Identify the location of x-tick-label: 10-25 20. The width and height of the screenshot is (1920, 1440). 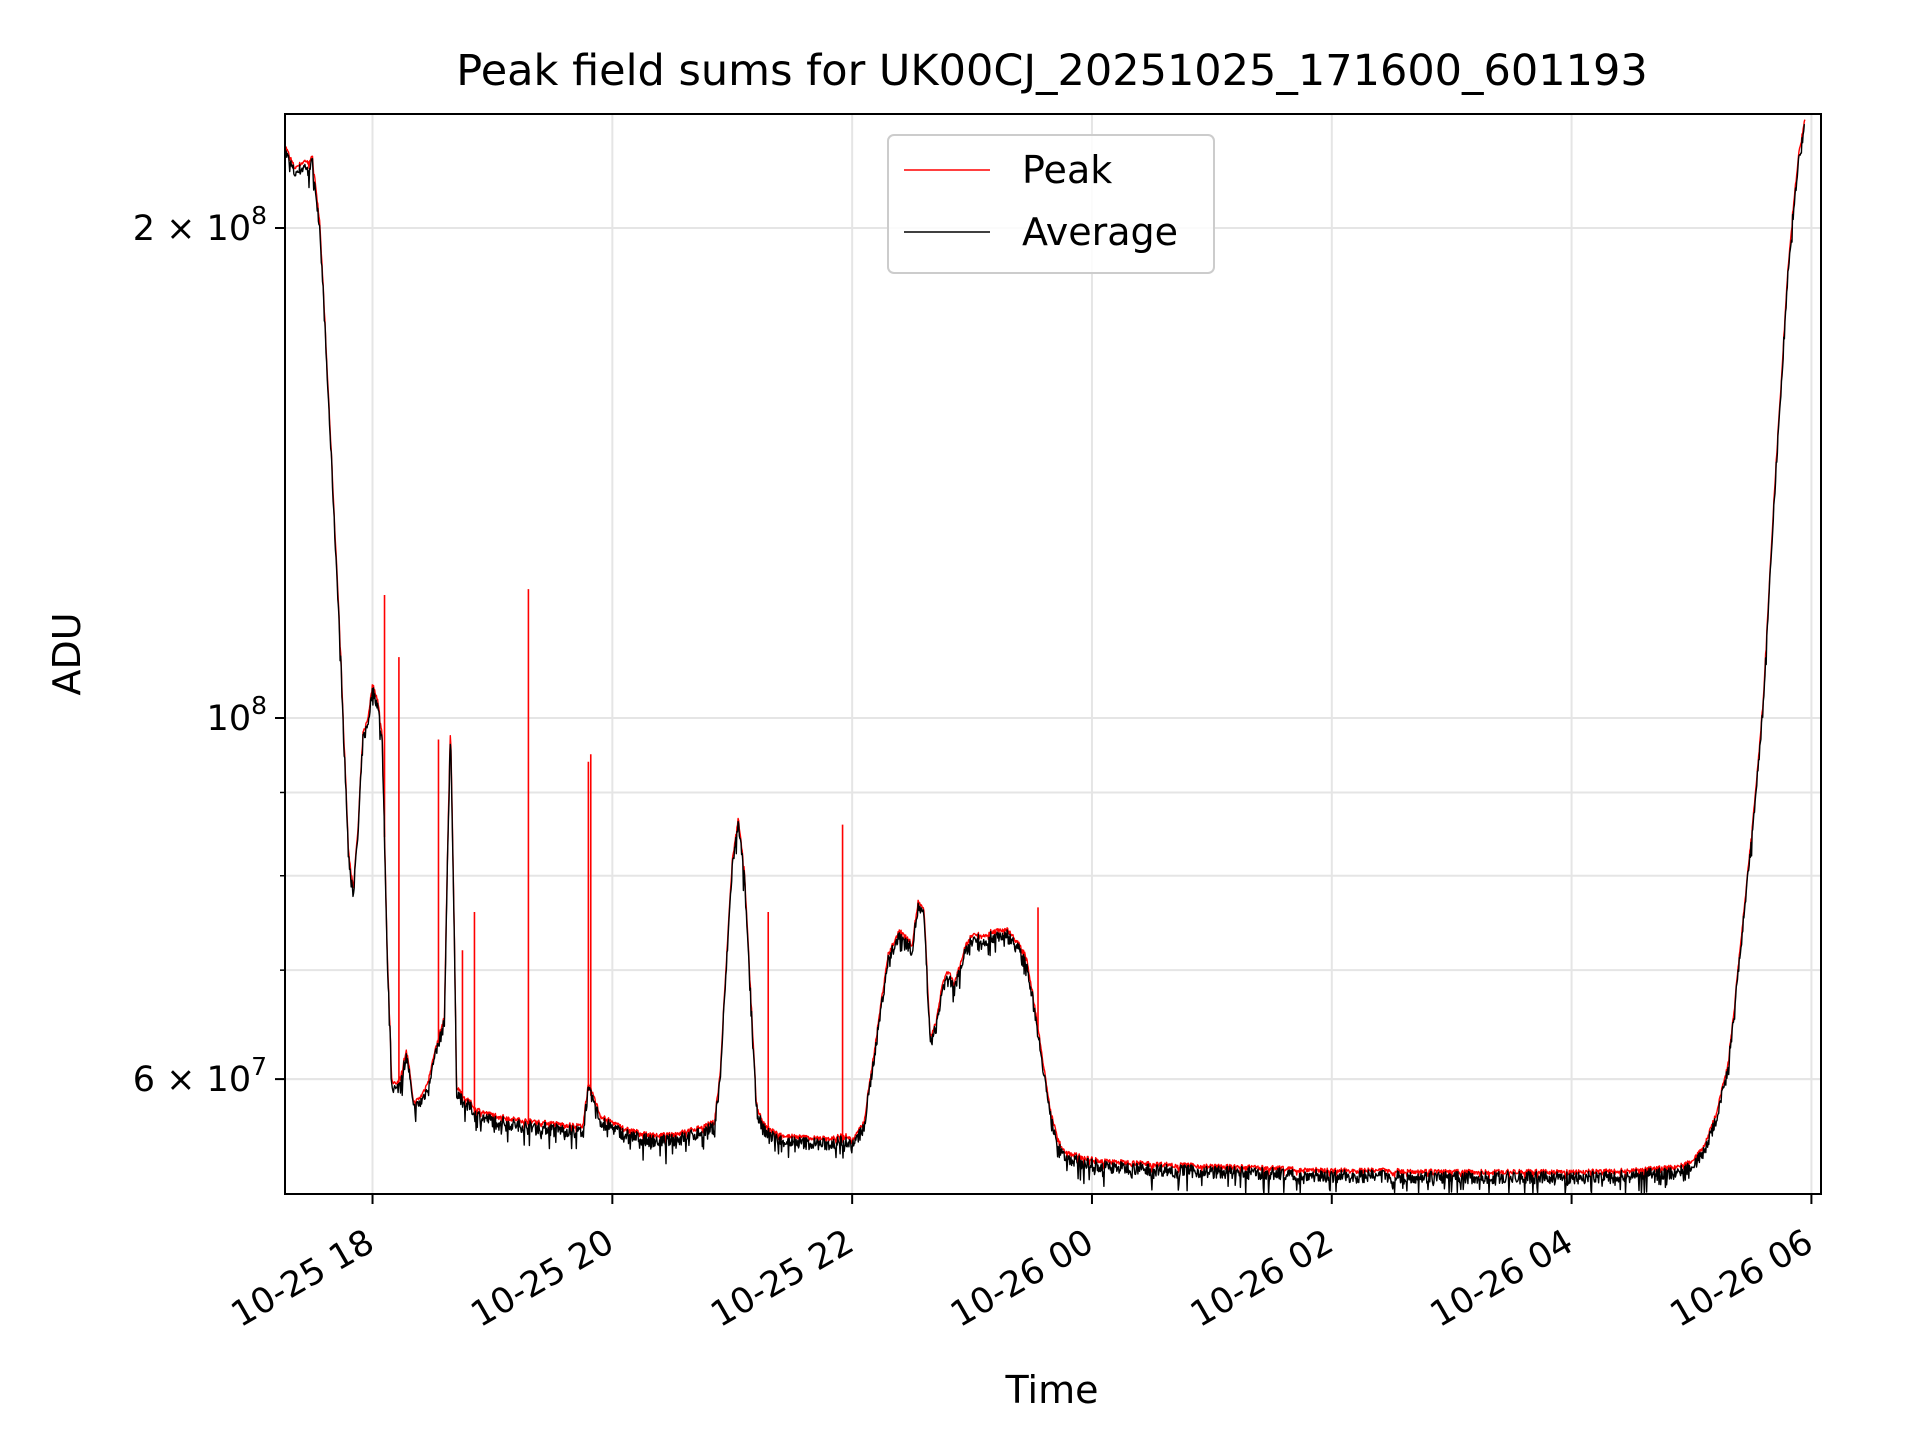
(543, 1278).